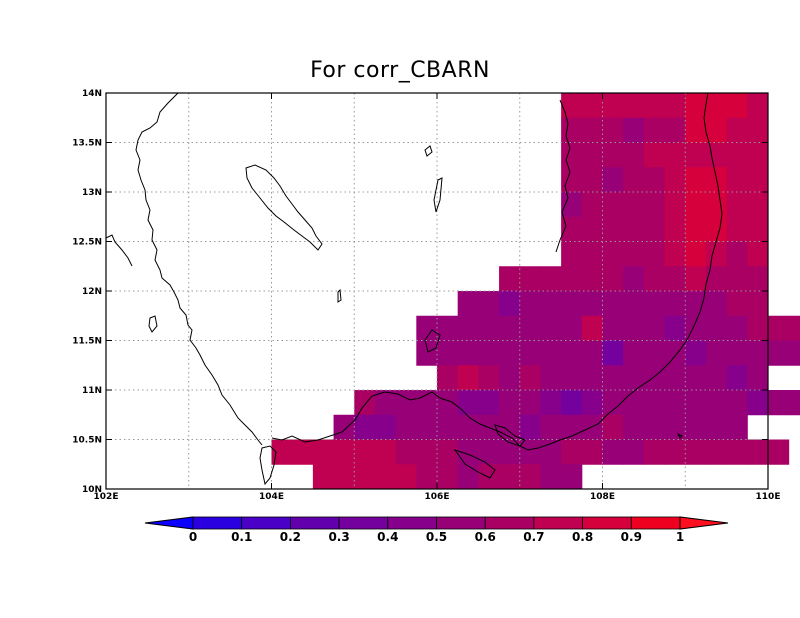  What do you see at coordinates (438, 195) in the screenshot?
I see `coastline-island` at bounding box center [438, 195].